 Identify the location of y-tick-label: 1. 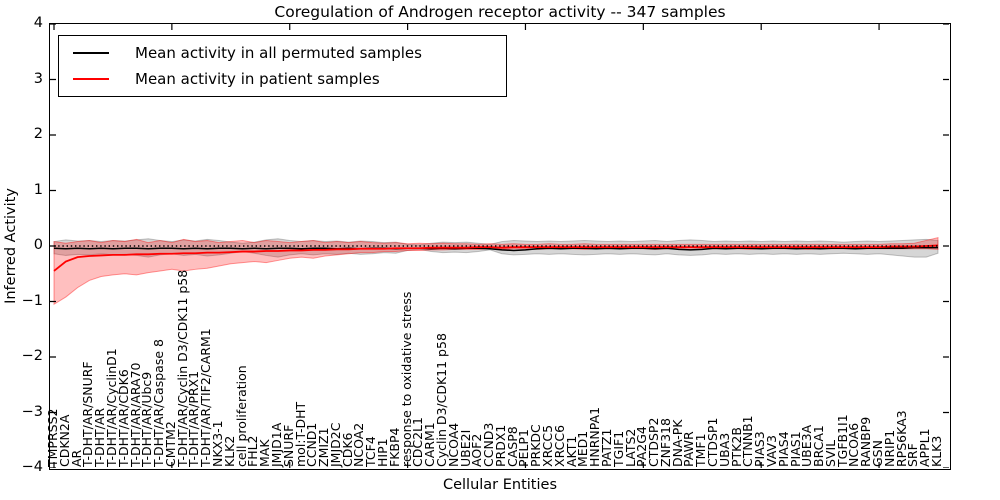
(38, 189).